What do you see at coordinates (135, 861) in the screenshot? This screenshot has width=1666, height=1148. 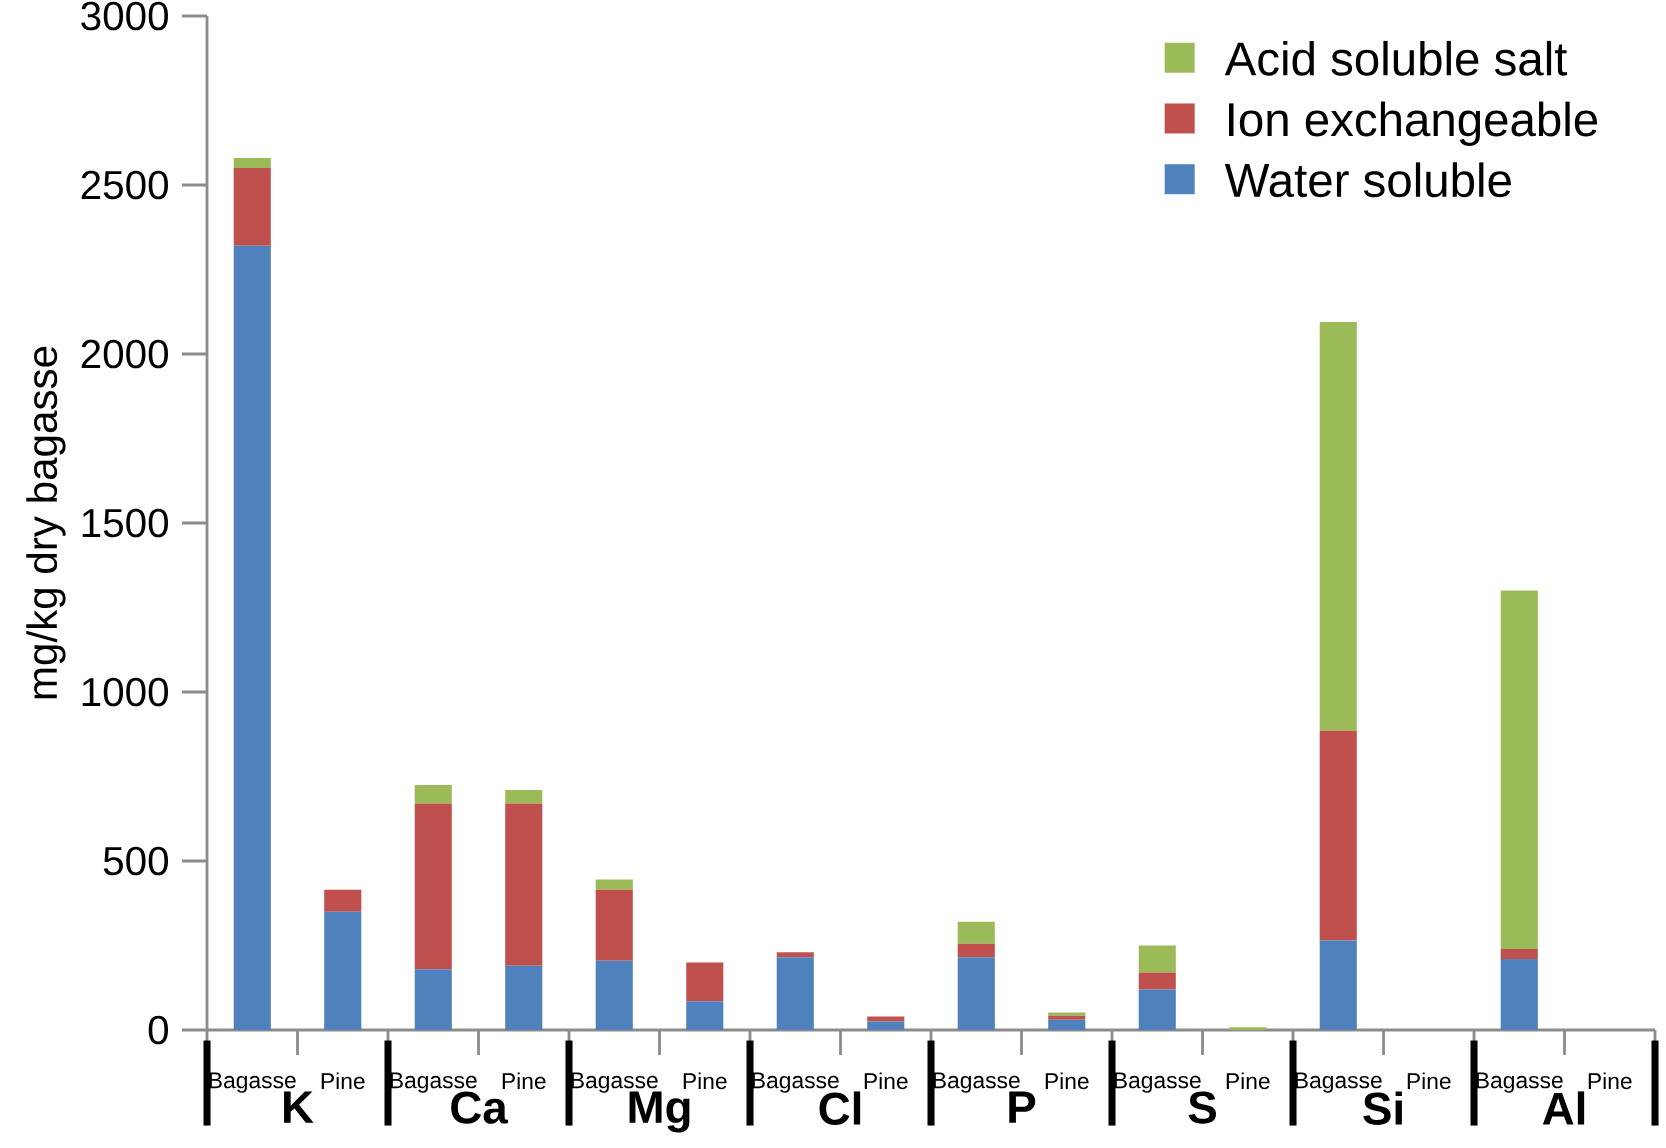 I see `y-tick-label: 500` at bounding box center [135, 861].